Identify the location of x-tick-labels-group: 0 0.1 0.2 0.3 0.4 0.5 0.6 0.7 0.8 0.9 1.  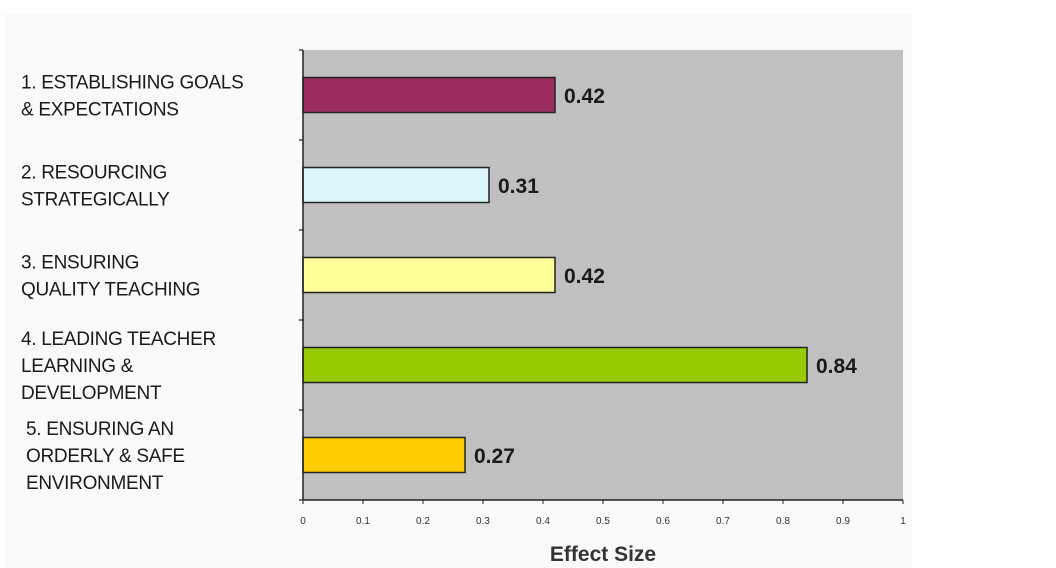
(603, 521).